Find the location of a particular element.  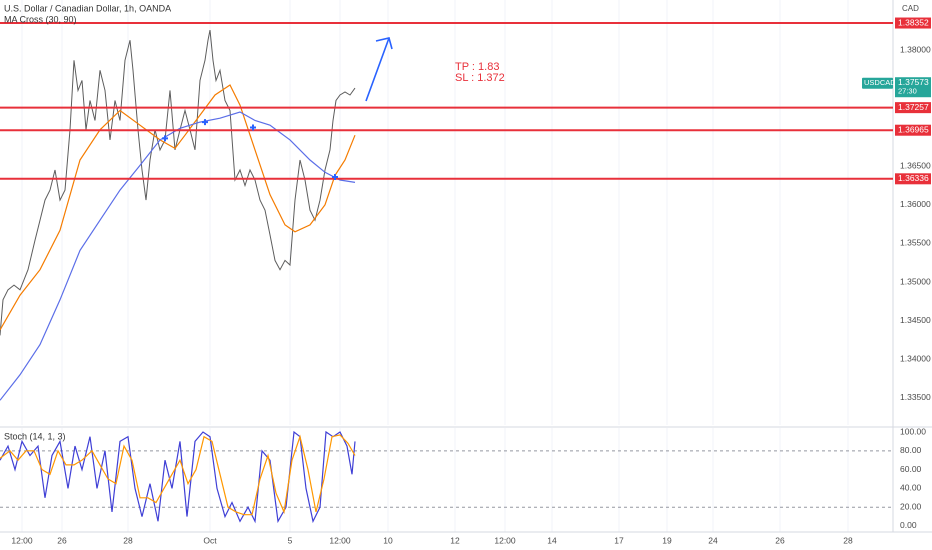

x-tick-label: 17 is located at coordinates (619, 540).